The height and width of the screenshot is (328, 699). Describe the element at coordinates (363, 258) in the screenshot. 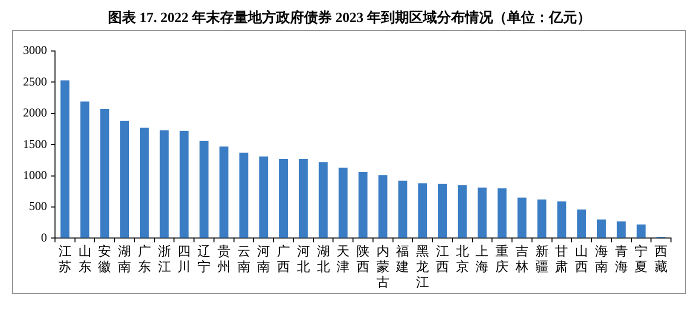

I see `x-tick-label: 陕西` at that location.